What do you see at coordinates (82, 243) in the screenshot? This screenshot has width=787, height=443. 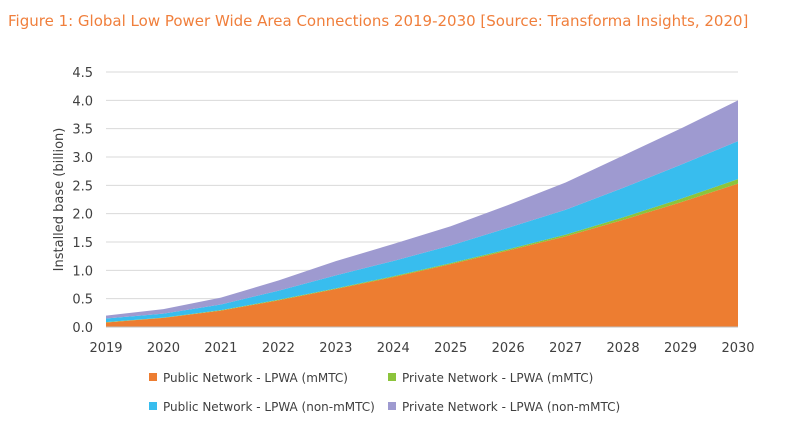 I see `y-tick-label: 1.5` at bounding box center [82, 243].